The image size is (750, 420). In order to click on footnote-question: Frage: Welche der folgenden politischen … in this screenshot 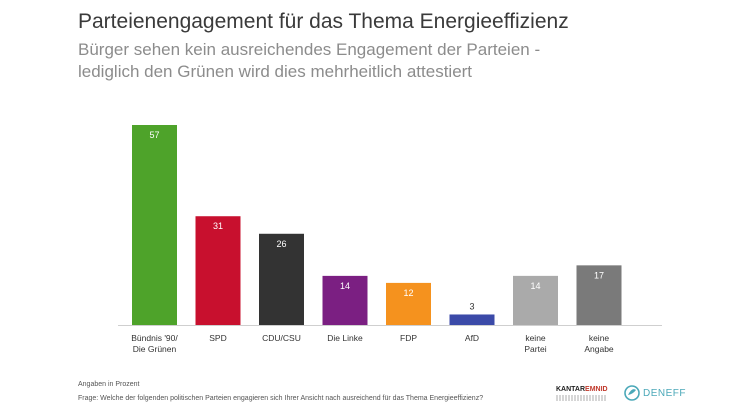, I will do `click(281, 398)`.